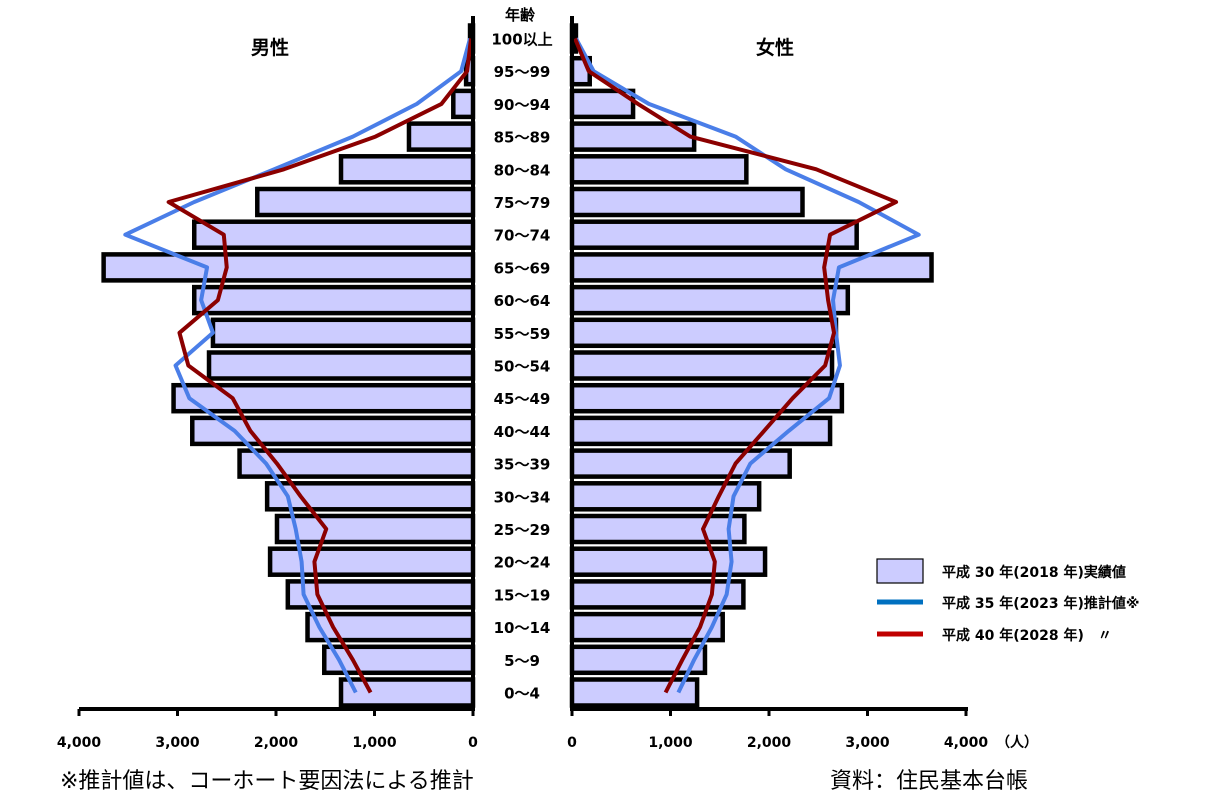 The height and width of the screenshot is (799, 1223). What do you see at coordinates (522, 301) in the screenshot?
I see `age-label-12: 60～64` at bounding box center [522, 301].